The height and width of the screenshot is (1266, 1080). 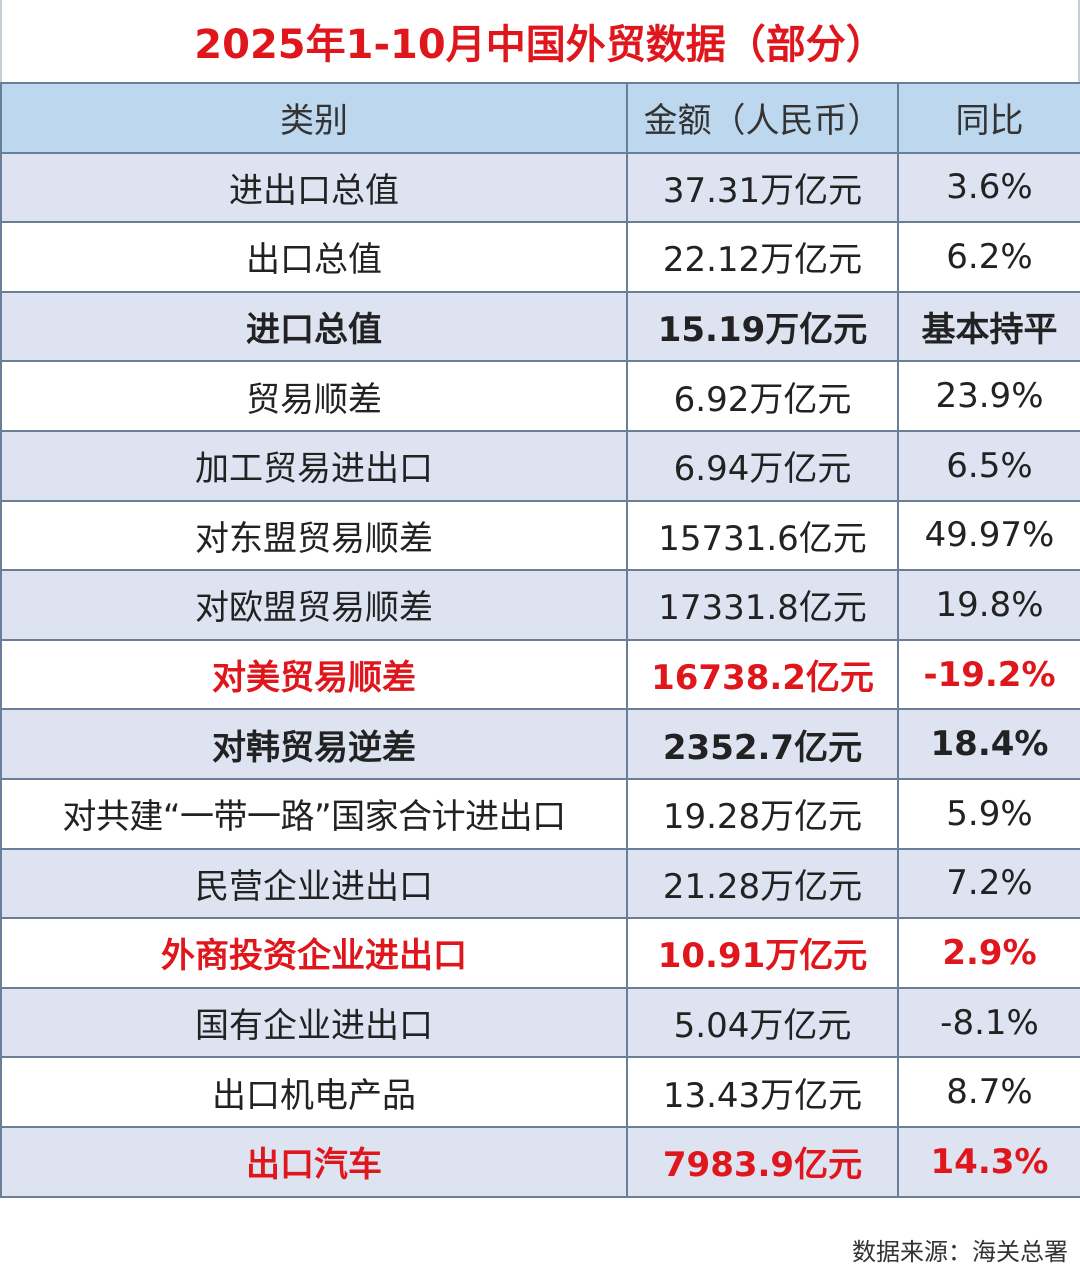 I want to click on table-row: 对欧盟贸易顺差 17331.8亿元 19.8%, so click(x=540, y=605).